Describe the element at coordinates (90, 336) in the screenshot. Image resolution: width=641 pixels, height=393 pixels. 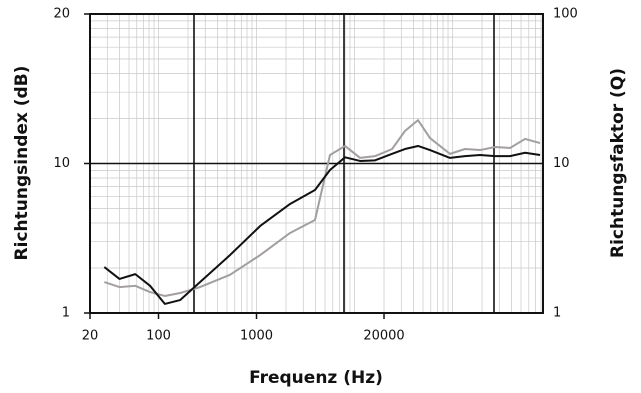
I see `x-tick-label: 20` at that location.